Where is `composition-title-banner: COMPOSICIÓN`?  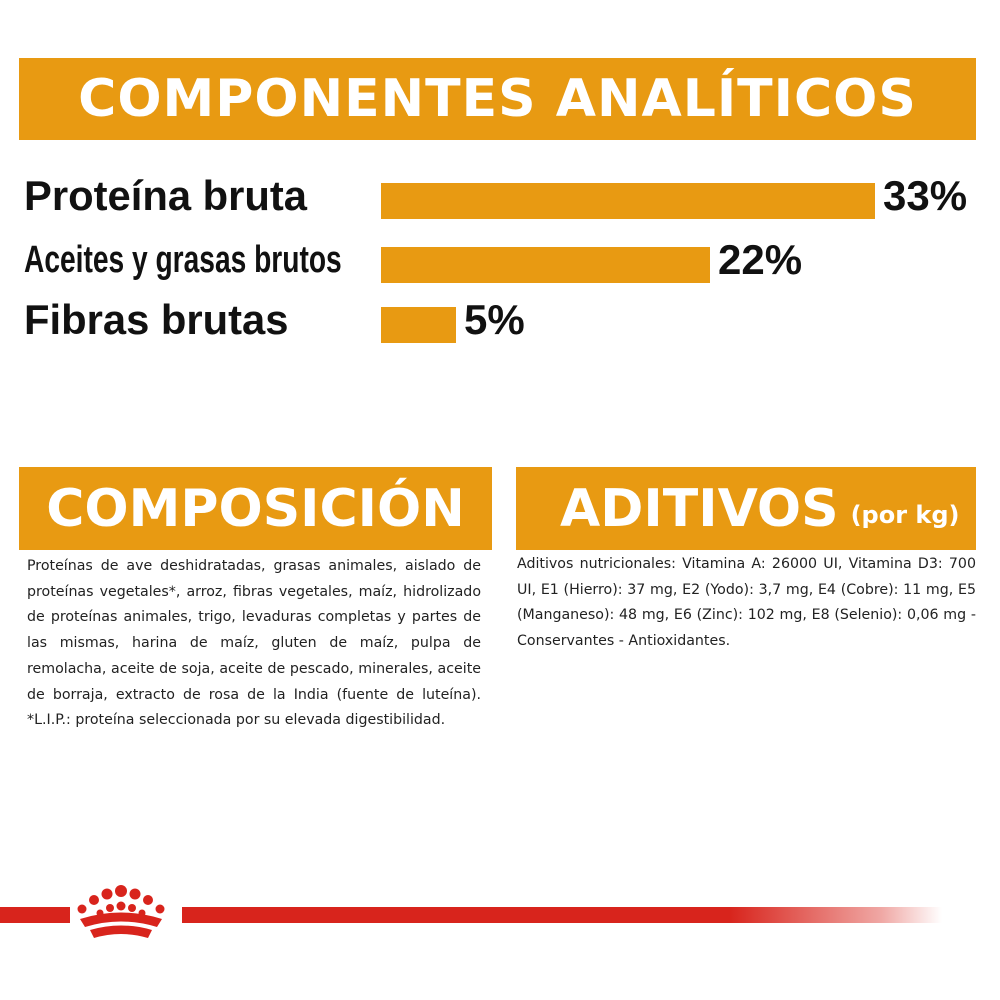 composition-title-banner: COMPOSICIÓN is located at coordinates (255, 508).